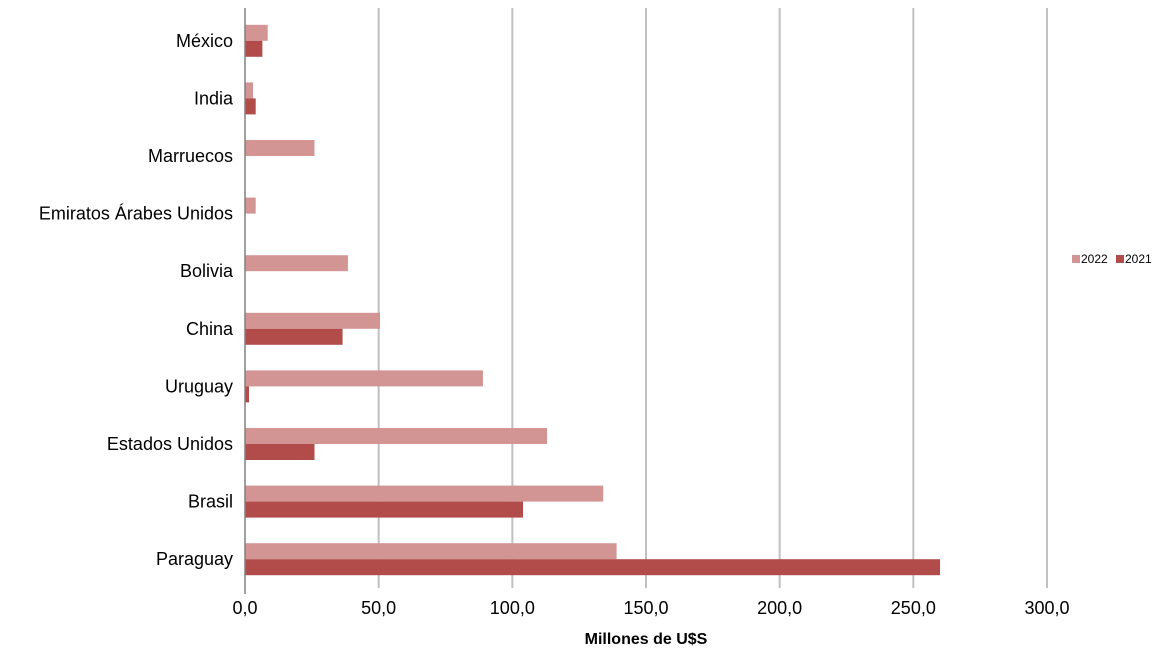 This screenshot has height=655, width=1165. Describe the element at coordinates (207, 271) in the screenshot. I see `category-label: Bolivia` at that location.